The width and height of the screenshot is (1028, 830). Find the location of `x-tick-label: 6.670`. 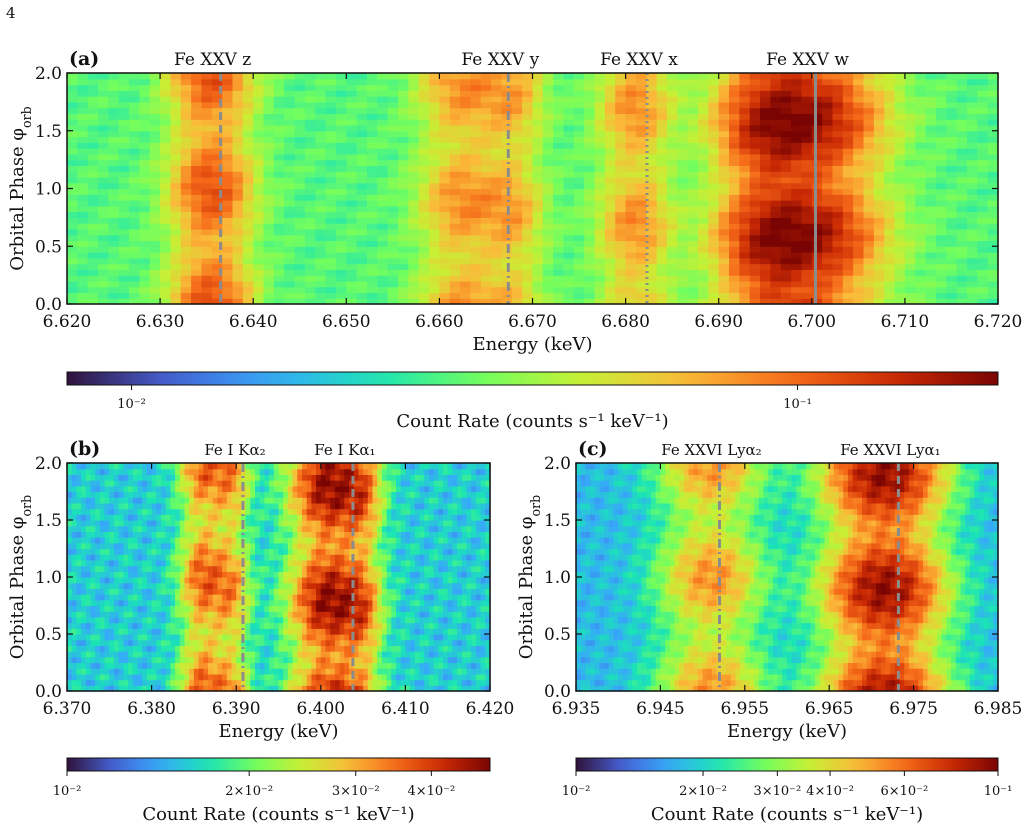

x-tick-label: 6.670 is located at coordinates (532, 322).